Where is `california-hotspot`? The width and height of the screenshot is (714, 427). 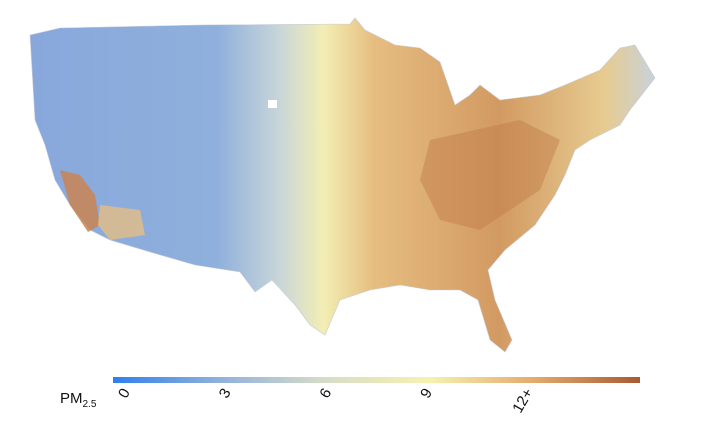 california-hotspot is located at coordinates (80, 201).